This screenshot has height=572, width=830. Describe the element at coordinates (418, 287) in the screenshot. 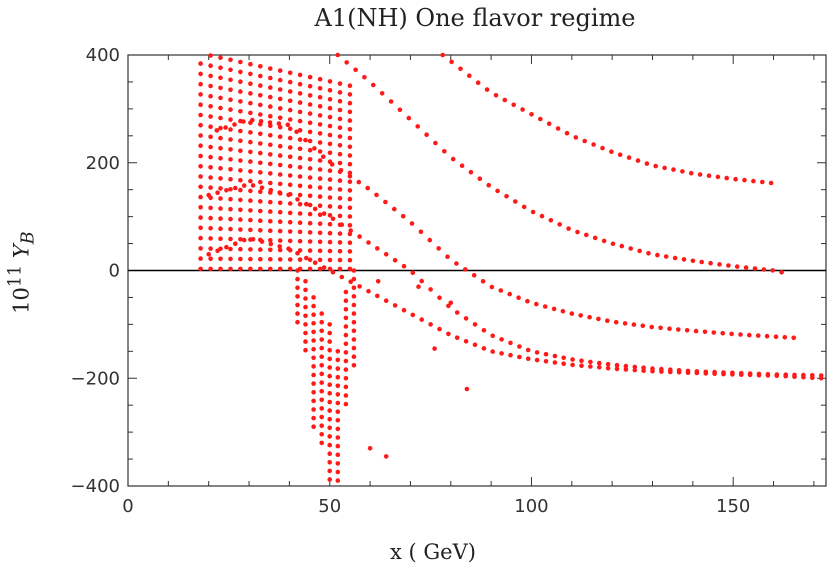

I see `isolated-point` at that location.